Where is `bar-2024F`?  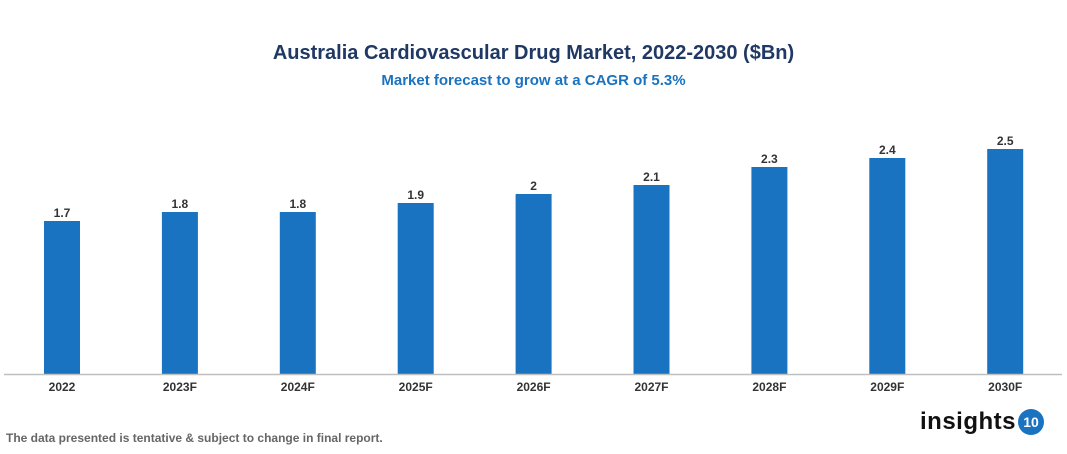
bar-2024F is located at coordinates (297, 293).